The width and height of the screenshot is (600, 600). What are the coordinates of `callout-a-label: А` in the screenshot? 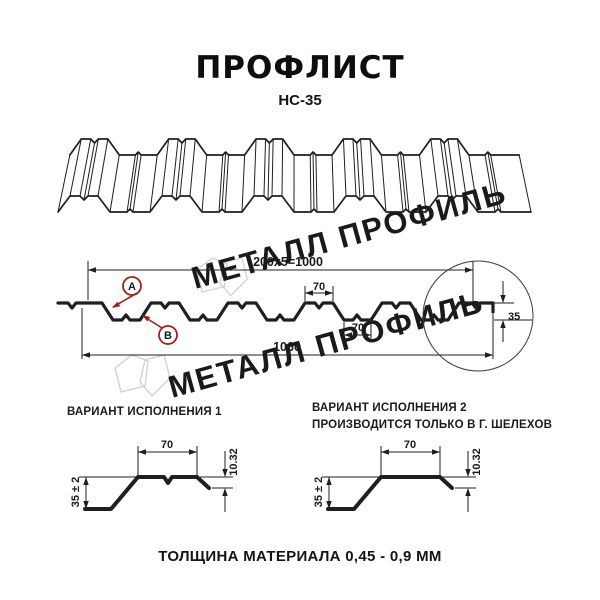 It's located at (132, 287).